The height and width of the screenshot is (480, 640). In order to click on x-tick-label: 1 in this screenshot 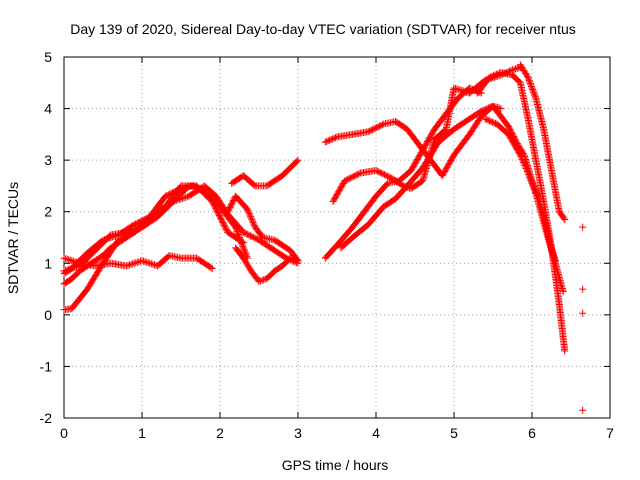, I will do `click(142, 433)`.